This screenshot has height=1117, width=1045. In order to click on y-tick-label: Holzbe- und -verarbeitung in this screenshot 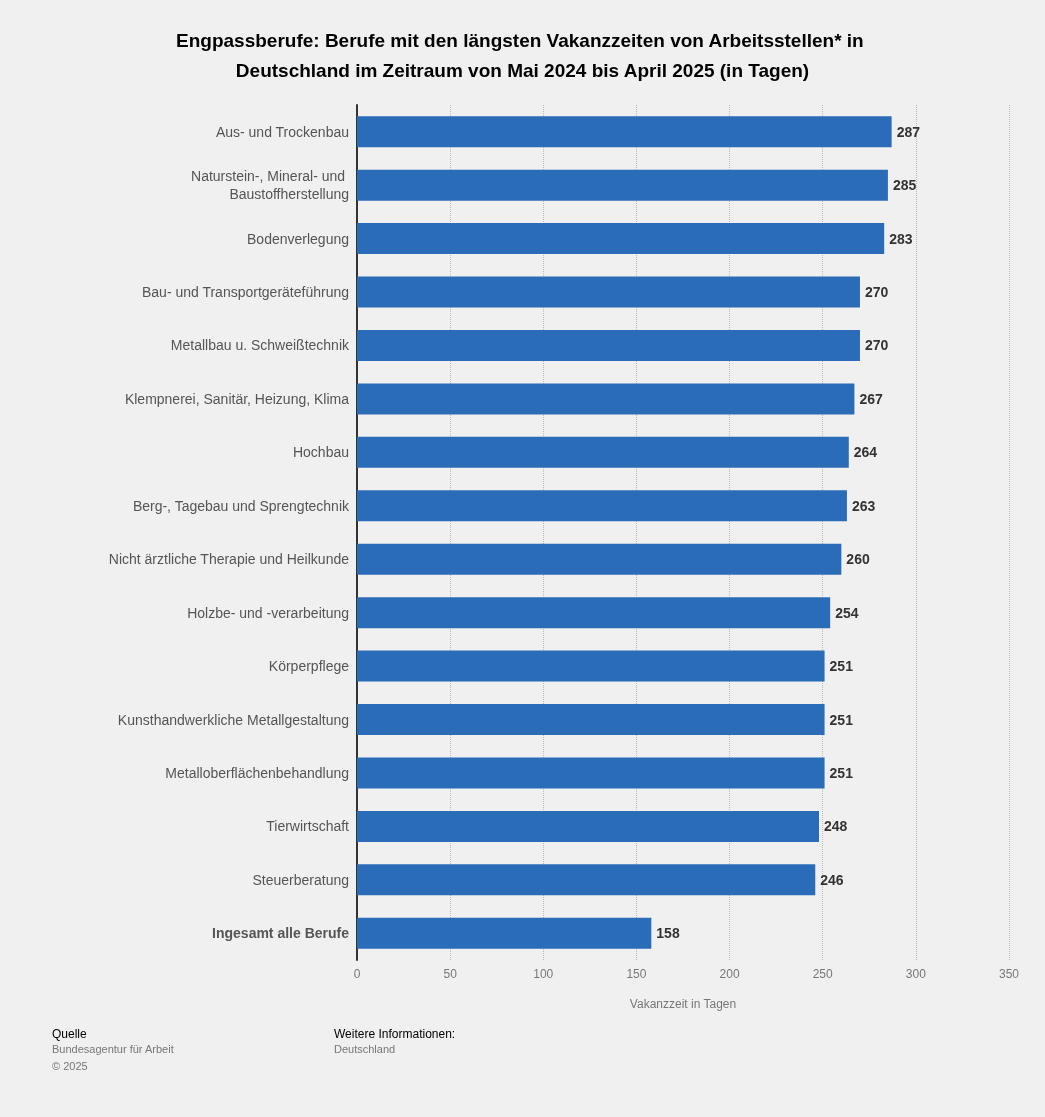, I will do `click(268, 612)`.